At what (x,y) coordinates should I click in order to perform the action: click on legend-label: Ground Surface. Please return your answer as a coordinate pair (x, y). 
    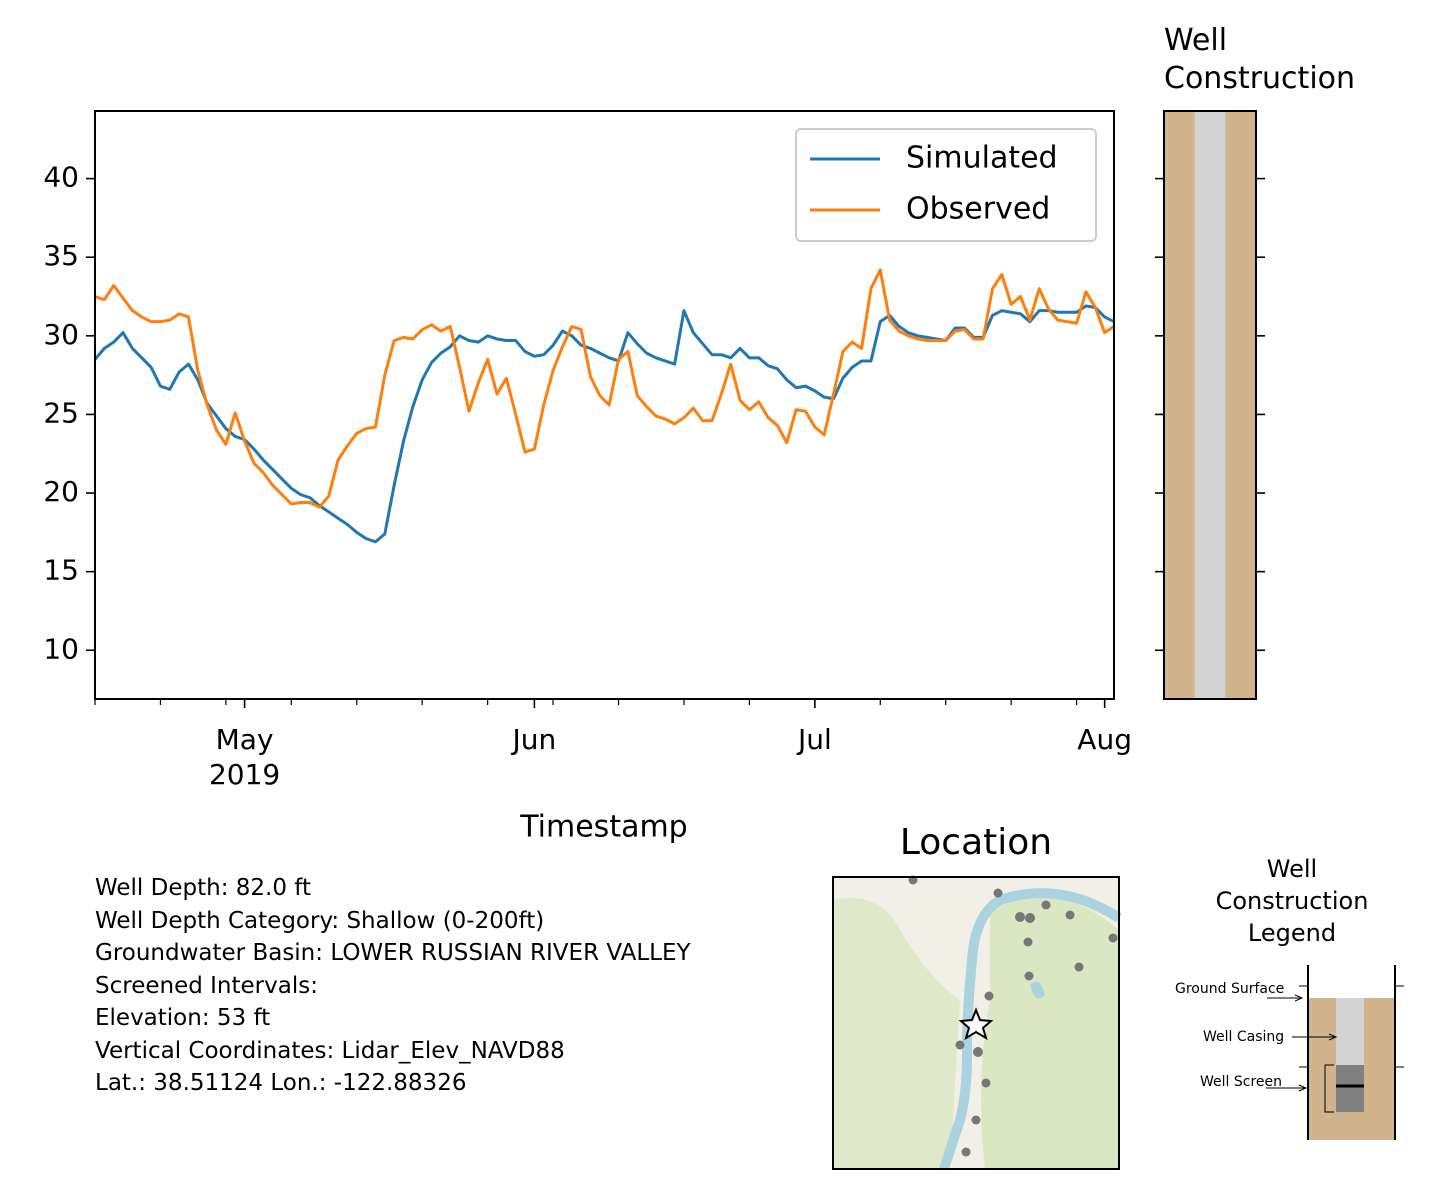
    Looking at the image, I should click on (1229, 989).